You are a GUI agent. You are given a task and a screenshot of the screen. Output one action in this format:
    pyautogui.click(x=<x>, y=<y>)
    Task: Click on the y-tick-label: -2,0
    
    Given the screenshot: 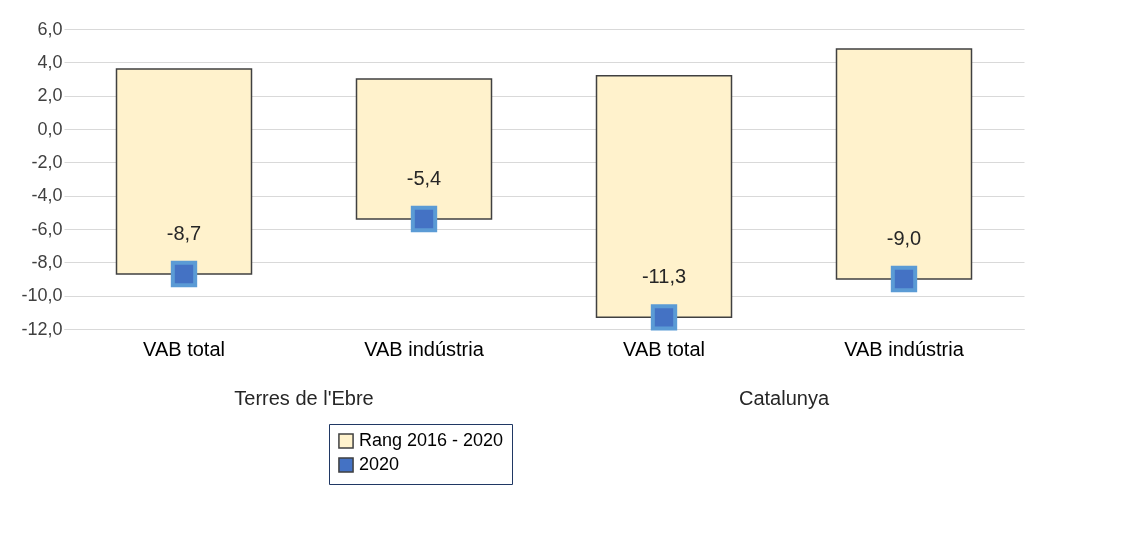 What is the action you would take?
    pyautogui.click(x=47, y=161)
    